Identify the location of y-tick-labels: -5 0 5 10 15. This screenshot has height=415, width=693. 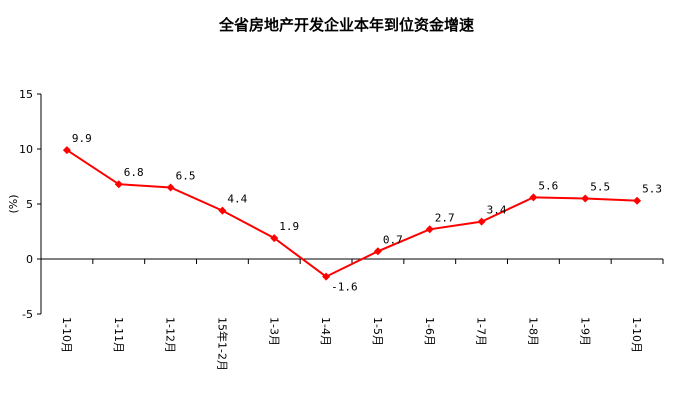
(26, 204).